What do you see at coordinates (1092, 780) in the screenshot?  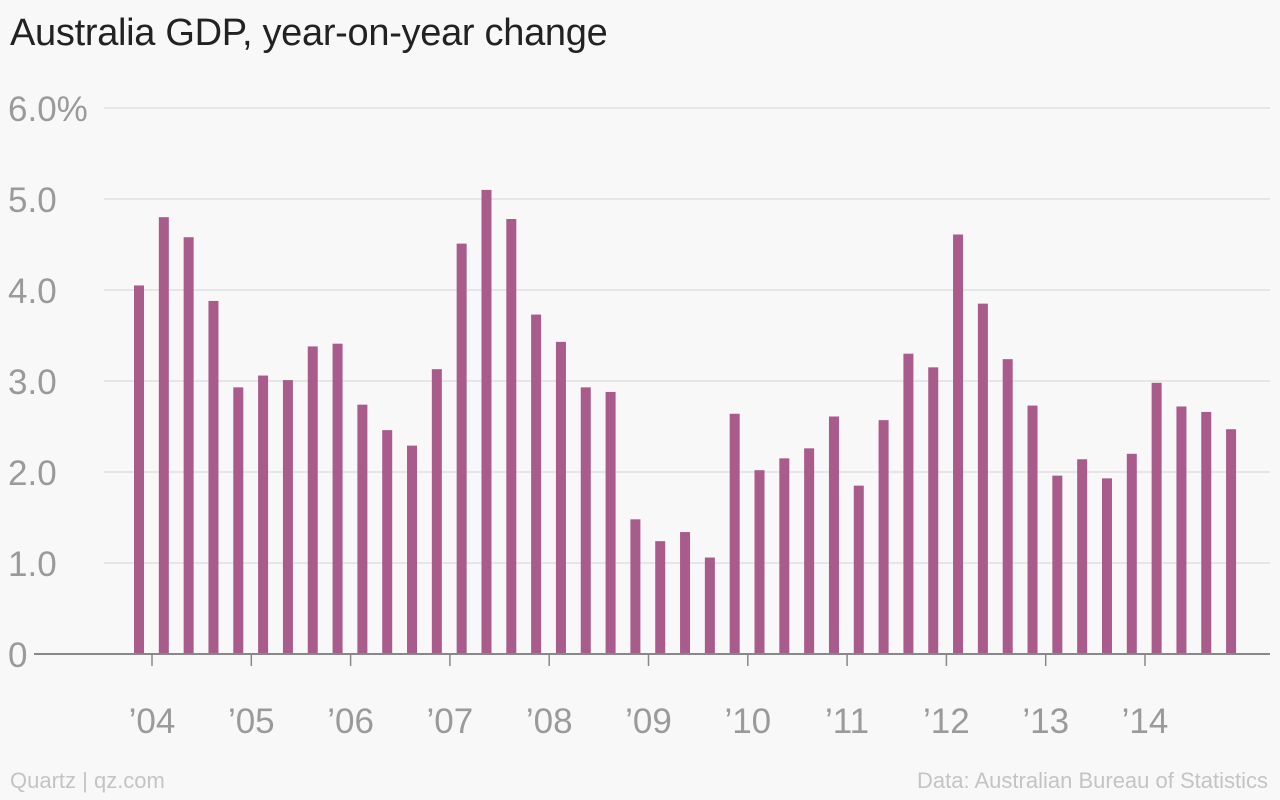 I see `source-text: Data: Australian Bureau of Statistics` at bounding box center [1092, 780].